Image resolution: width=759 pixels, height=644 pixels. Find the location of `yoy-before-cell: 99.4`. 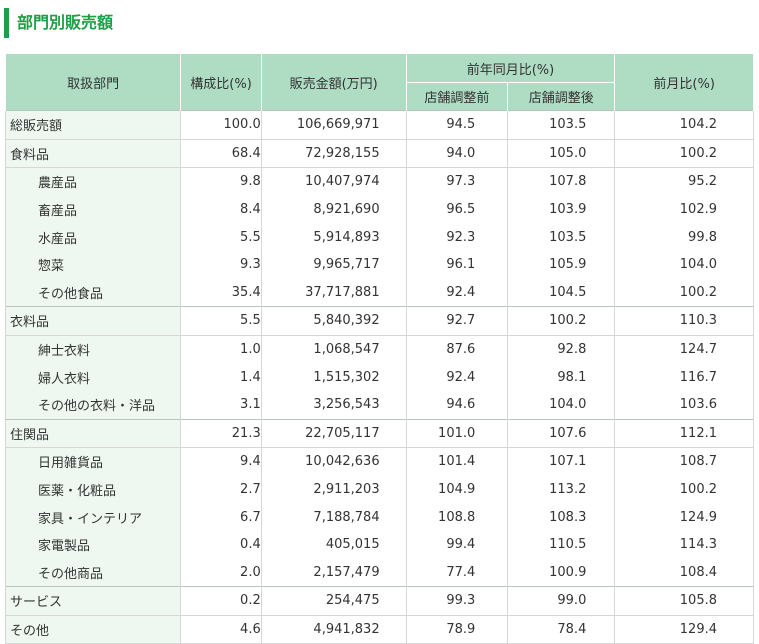

yoy-before-cell: 99.4 is located at coordinates (457, 544).